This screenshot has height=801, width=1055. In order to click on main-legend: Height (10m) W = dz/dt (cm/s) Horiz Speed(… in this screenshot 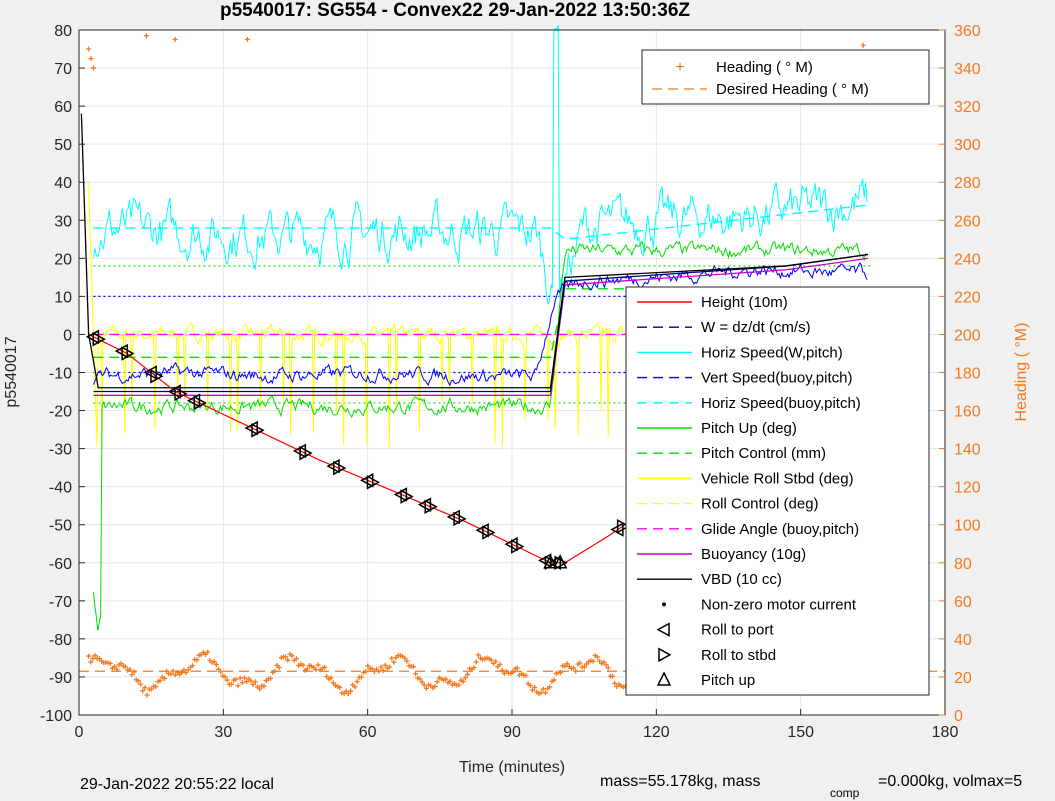, I will do `click(777, 491)`.